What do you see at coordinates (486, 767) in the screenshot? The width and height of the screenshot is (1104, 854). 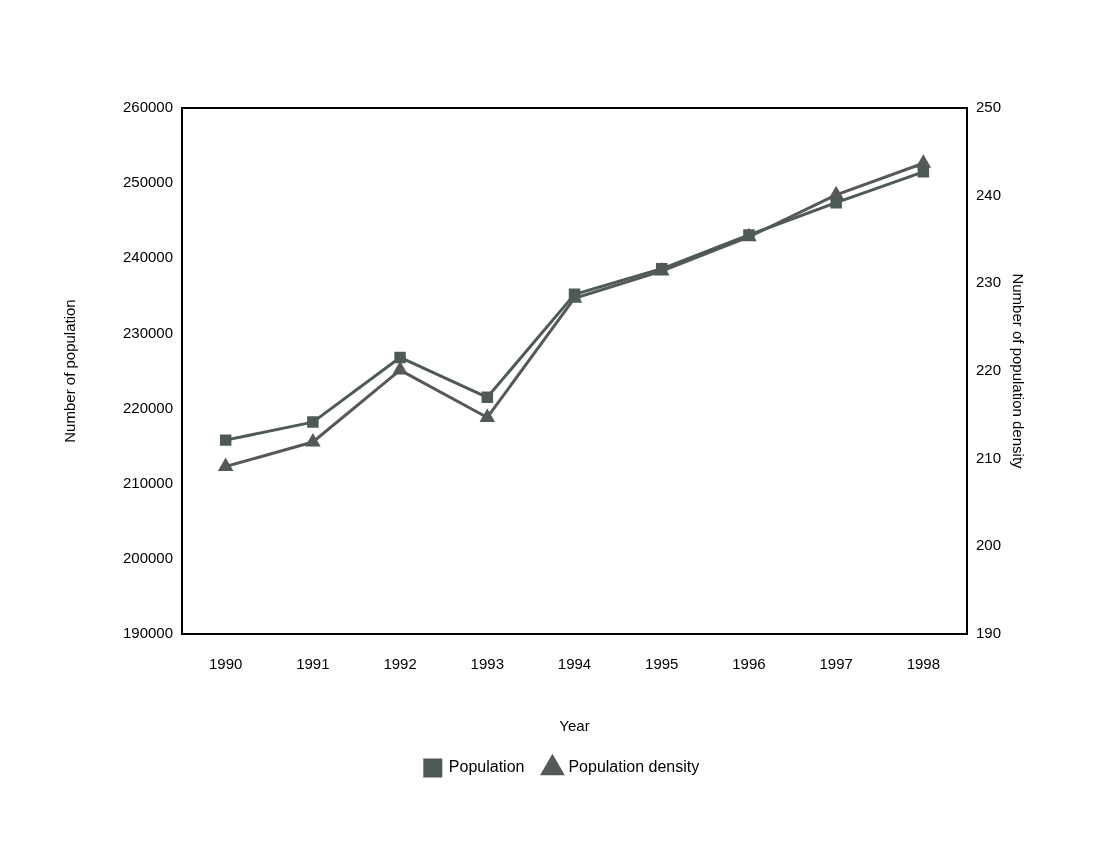 I see `legend-label: Population` at bounding box center [486, 767].